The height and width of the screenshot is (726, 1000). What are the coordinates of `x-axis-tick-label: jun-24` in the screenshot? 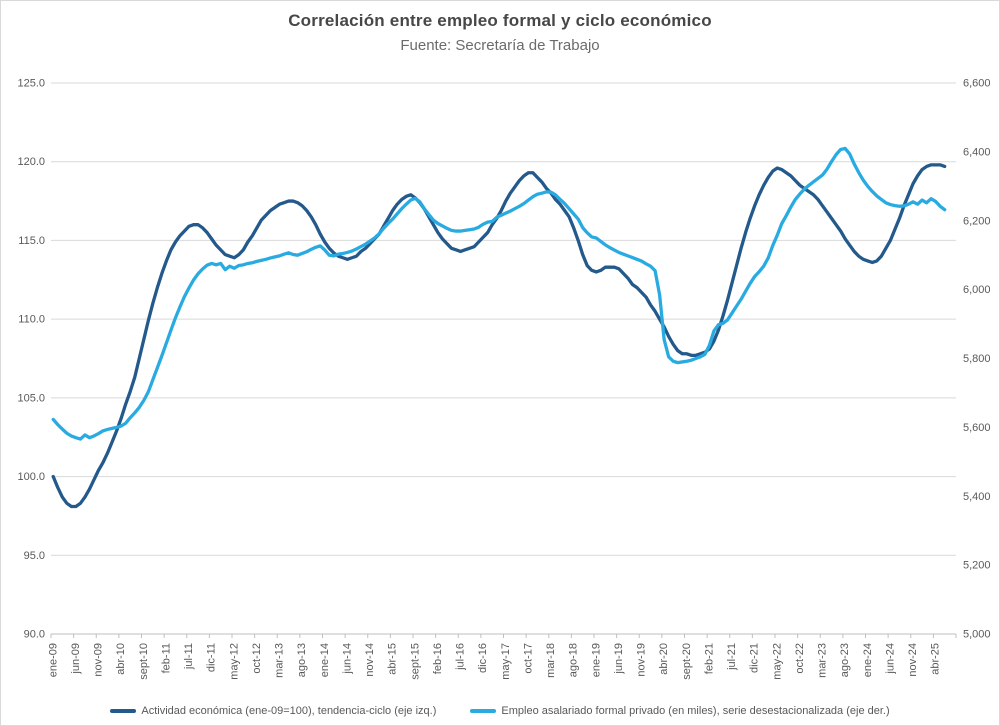 It's located at (890, 659).